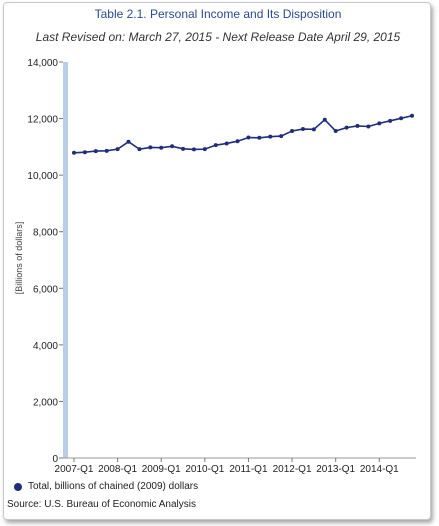 The height and width of the screenshot is (526, 439). Describe the element at coordinates (18, 486) in the screenshot. I see `legend-marker` at that location.